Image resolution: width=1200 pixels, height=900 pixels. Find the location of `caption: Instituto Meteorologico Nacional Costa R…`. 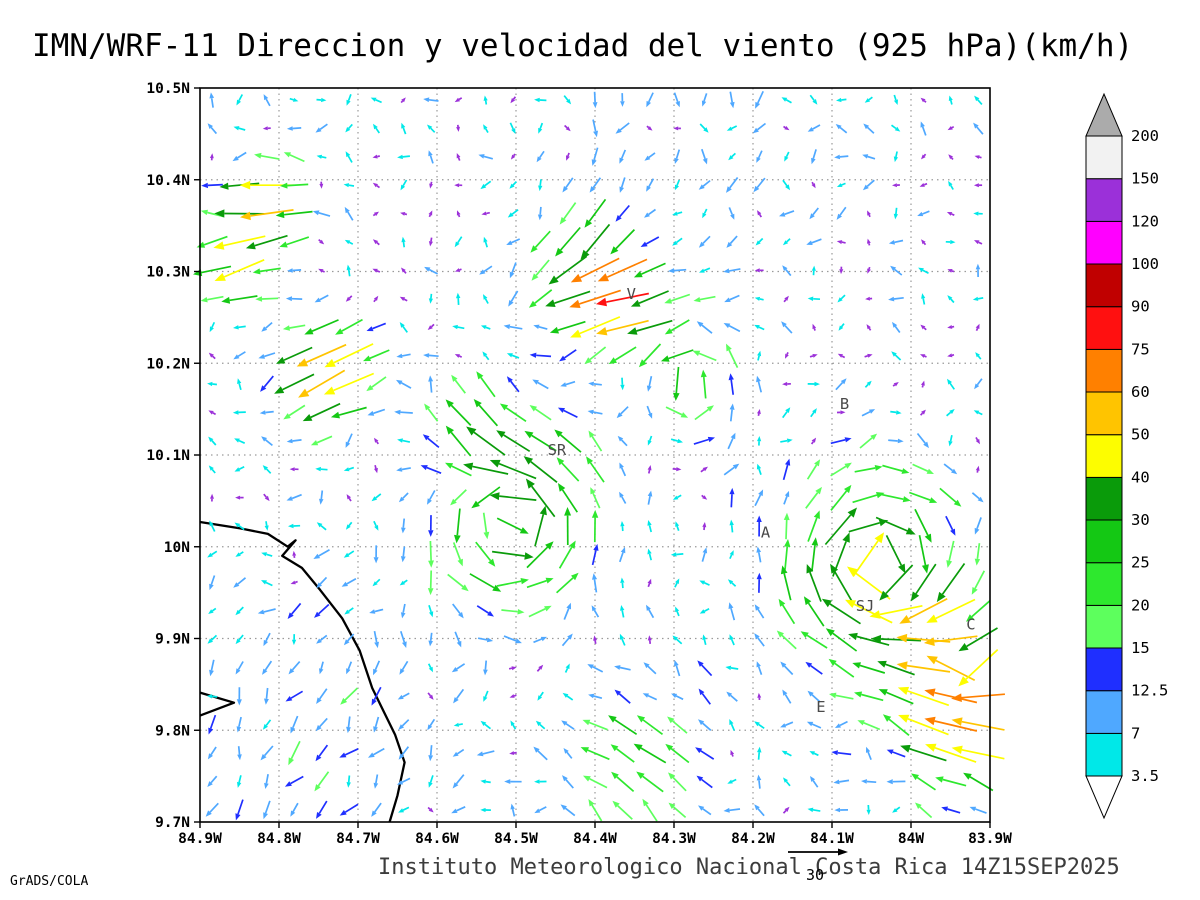

caption: Instituto Meteorologico Nacional Costa R… is located at coordinates (749, 867).